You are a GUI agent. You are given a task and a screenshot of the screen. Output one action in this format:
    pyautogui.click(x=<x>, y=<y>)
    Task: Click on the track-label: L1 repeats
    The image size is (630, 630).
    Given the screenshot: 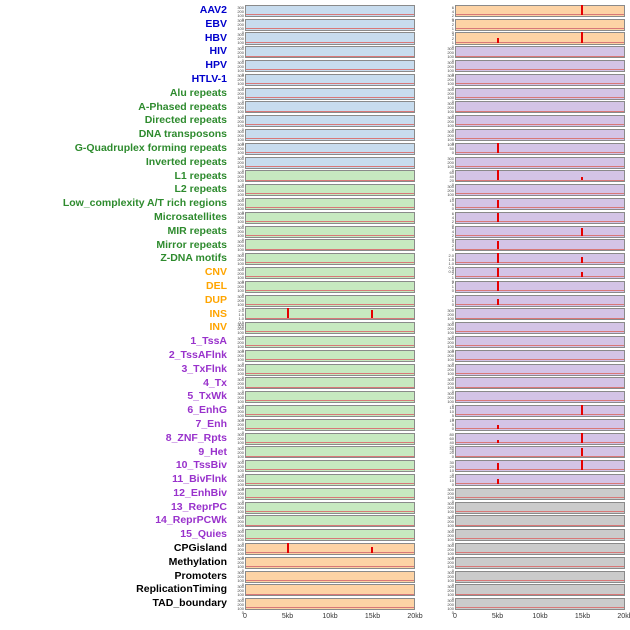 What is the action you would take?
    pyautogui.click(x=200, y=175)
    